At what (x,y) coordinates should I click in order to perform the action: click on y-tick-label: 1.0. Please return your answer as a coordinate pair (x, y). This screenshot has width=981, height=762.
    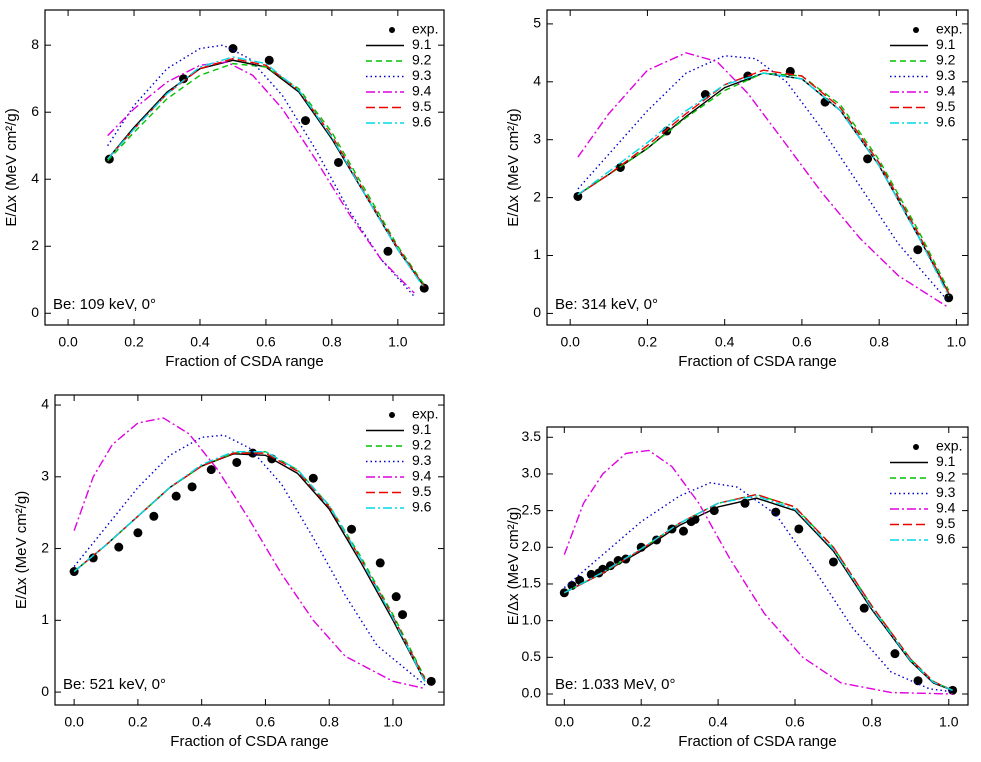
    Looking at the image, I should click on (532, 619).